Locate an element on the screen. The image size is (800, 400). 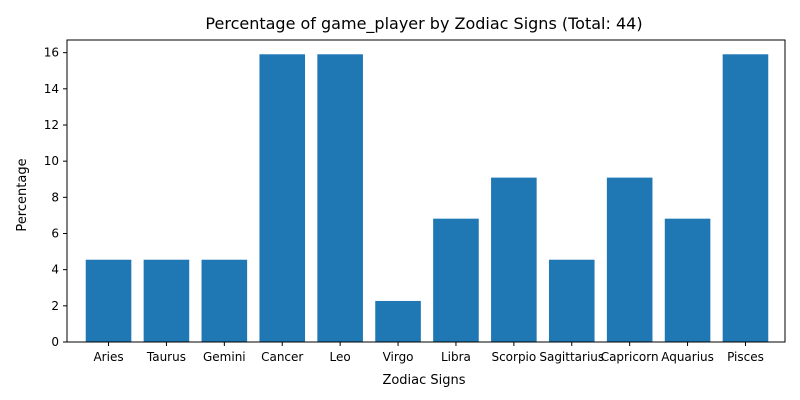
bar-gemini is located at coordinates (224, 300).